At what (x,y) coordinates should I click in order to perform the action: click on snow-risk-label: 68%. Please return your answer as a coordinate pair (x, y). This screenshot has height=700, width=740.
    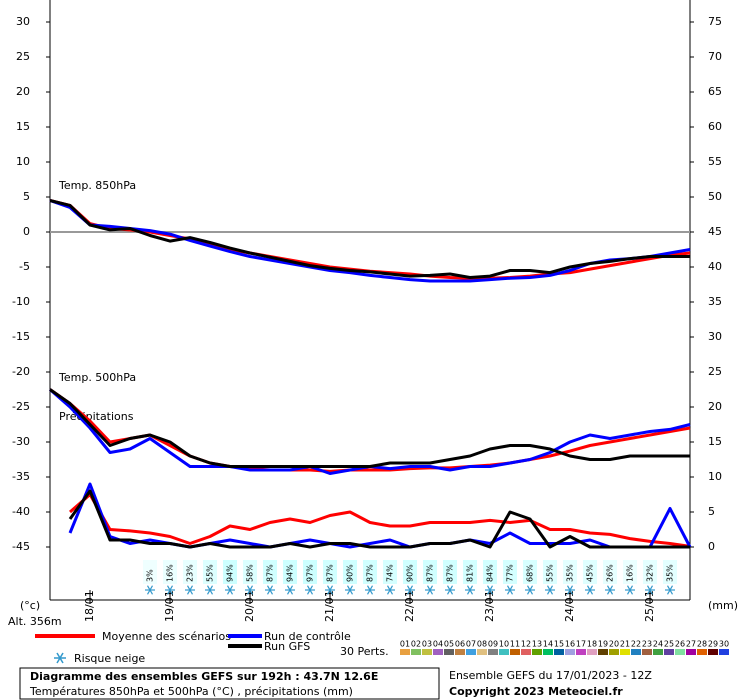
    Looking at the image, I should click on (530, 573).